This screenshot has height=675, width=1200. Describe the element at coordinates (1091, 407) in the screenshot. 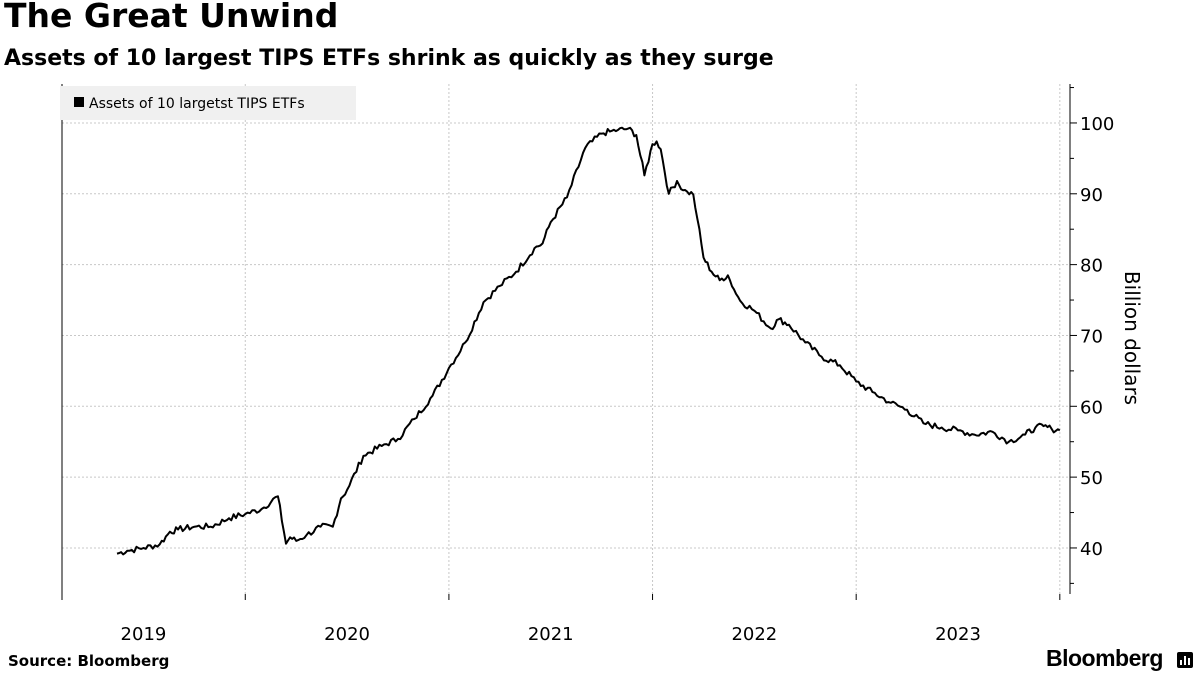

I see `y-tick-label: 60` at that location.